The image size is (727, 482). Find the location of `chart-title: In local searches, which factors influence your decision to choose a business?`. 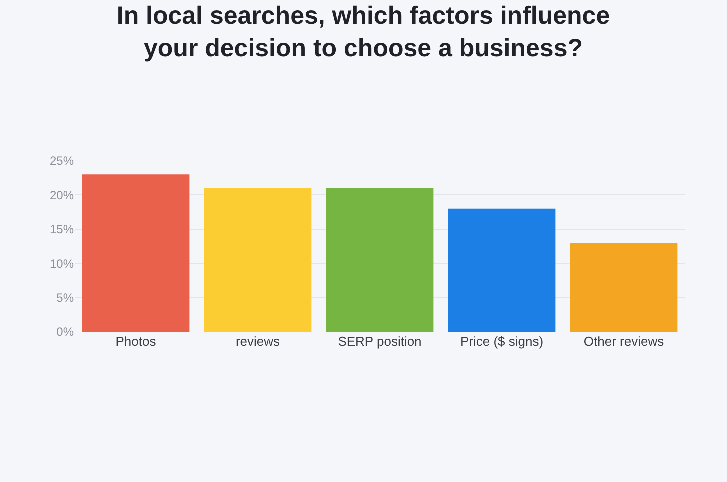

chart-title: In local searches, which factors influence your decision to choose a business? is located at coordinates (363, 32).